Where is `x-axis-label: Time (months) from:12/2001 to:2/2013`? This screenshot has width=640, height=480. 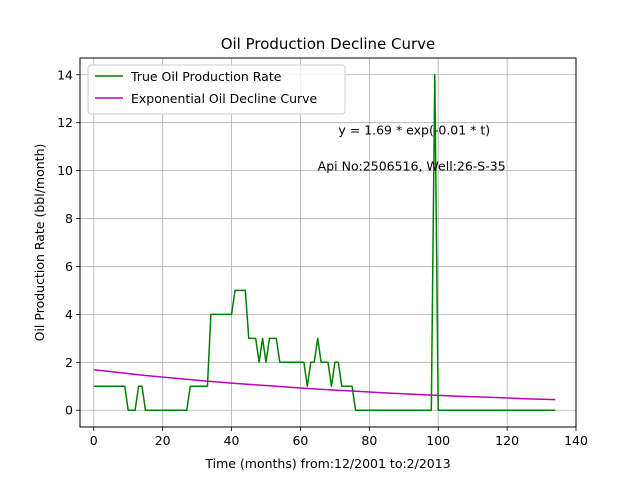
x-axis-label: Time (months) from:12/2001 to:2/2013 is located at coordinates (327, 463).